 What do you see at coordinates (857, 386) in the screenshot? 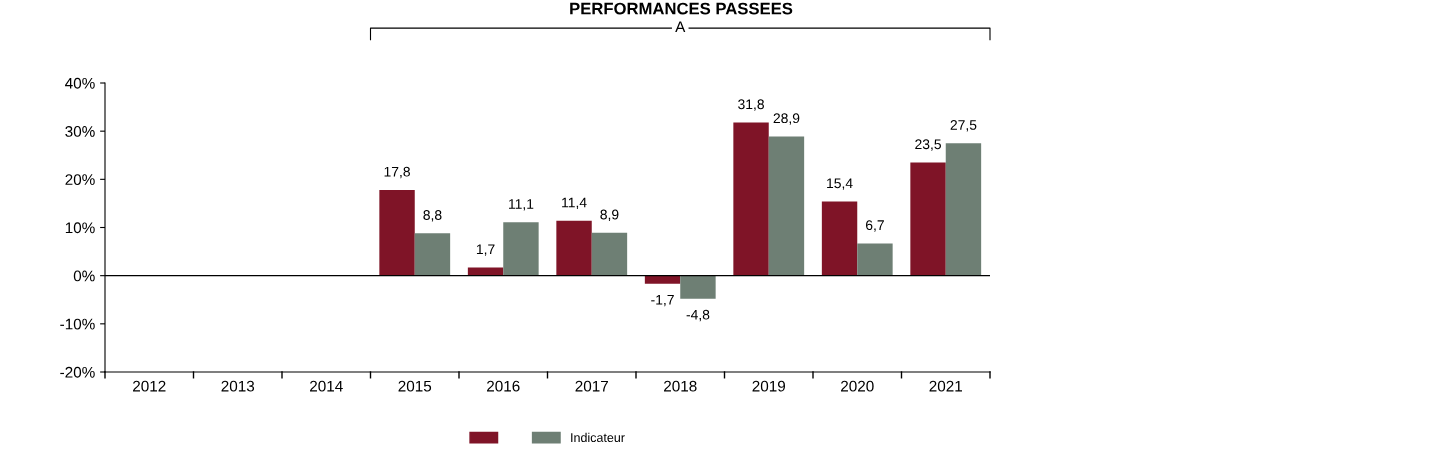
I see `x-tick-label: 2020` at bounding box center [857, 386].